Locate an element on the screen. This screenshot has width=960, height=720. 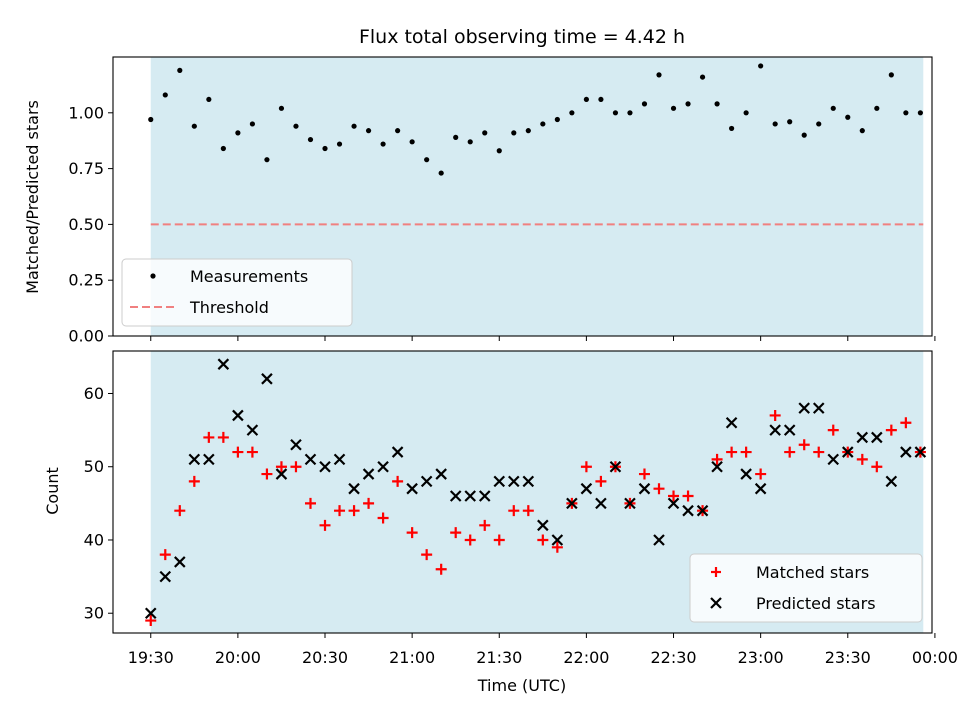
count-y-ticks: 30 40 50 60 is located at coordinates (98, 503).